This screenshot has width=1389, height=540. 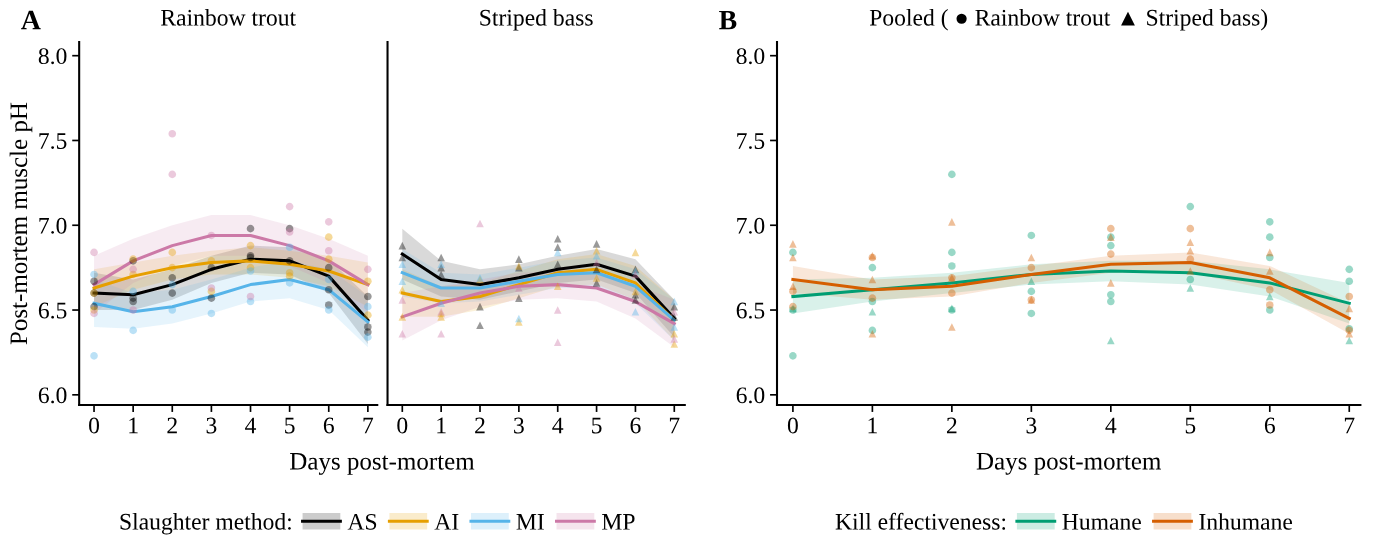 I want to click on y-tick-label: 6.5, so click(x=52, y=310).